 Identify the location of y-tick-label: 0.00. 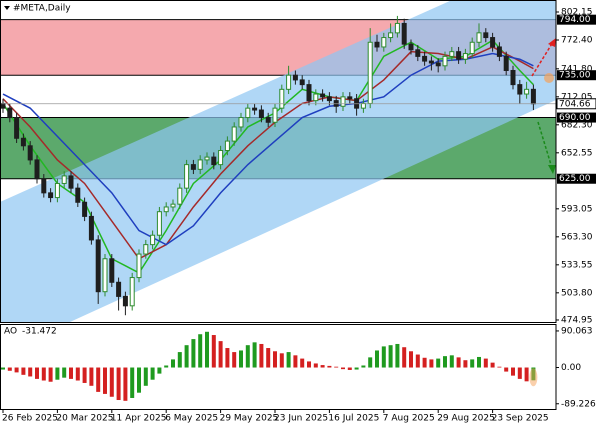
(571, 368).